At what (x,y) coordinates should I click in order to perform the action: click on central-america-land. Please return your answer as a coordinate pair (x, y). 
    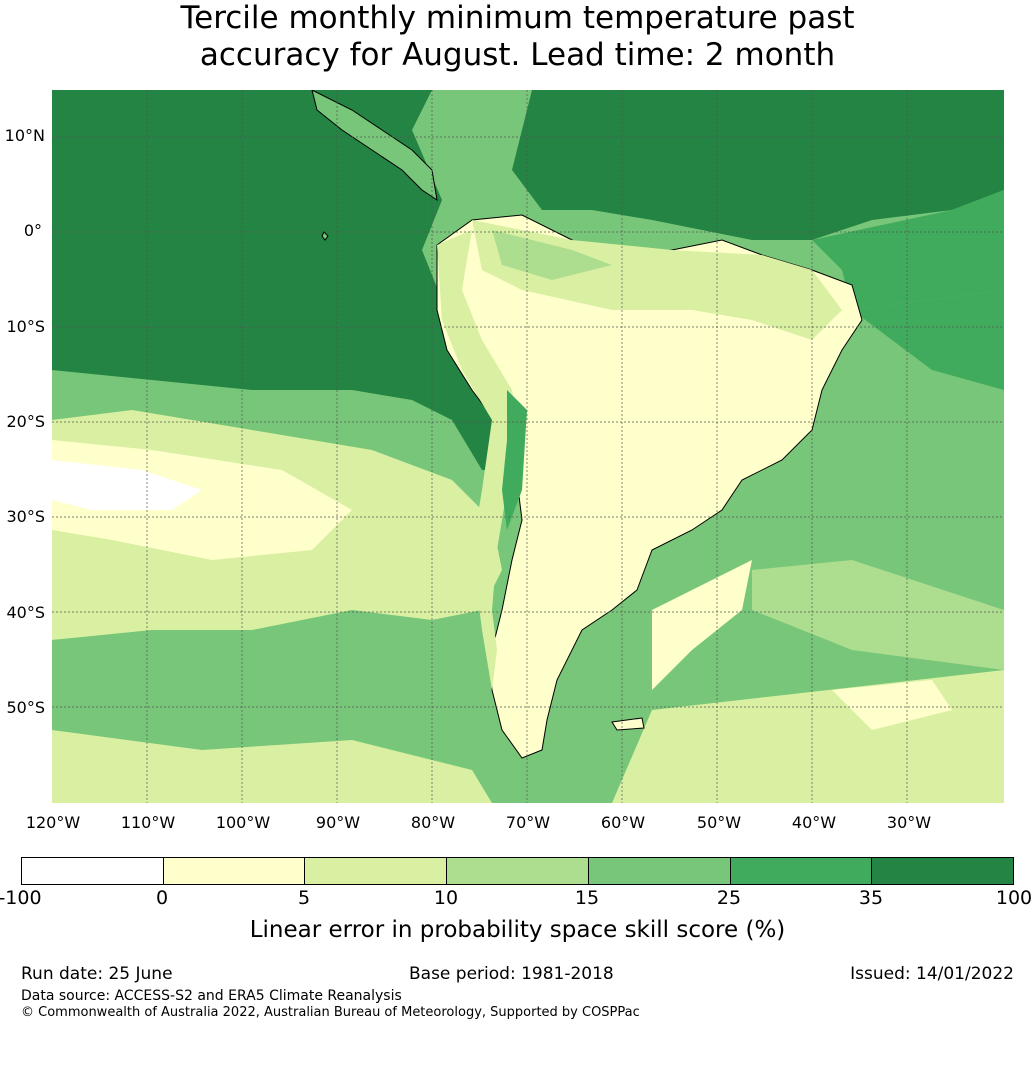
    Looking at the image, I should click on (374, 146).